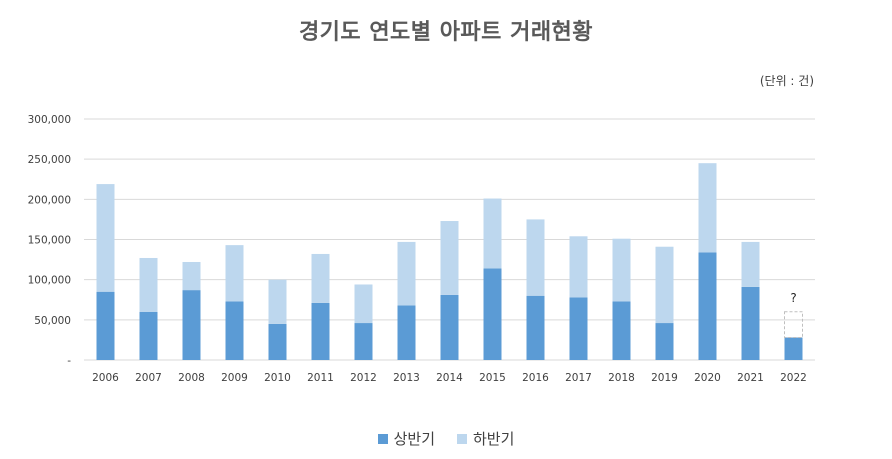 The width and height of the screenshot is (892, 459). I want to click on bar-second-half-2014, so click(449, 258).